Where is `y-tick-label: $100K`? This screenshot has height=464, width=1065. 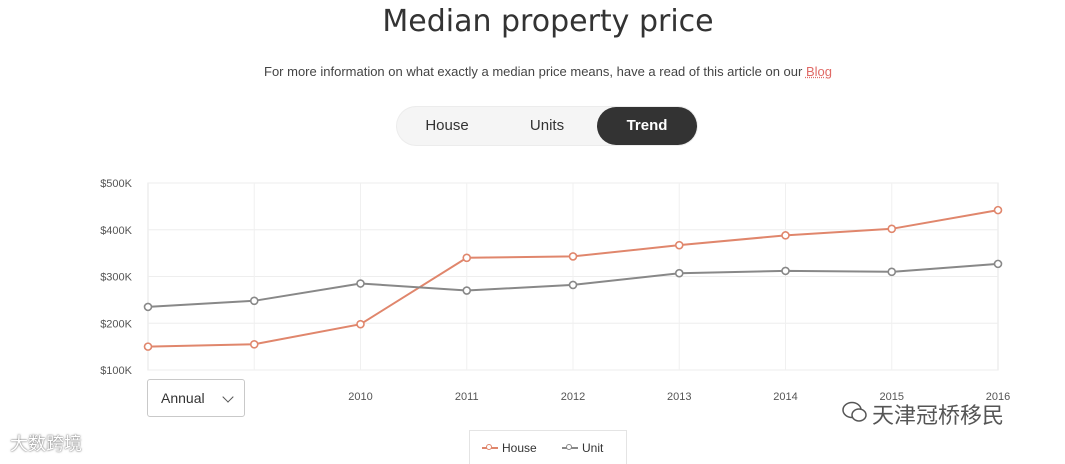
y-tick-label: $100K is located at coordinates (116, 371).